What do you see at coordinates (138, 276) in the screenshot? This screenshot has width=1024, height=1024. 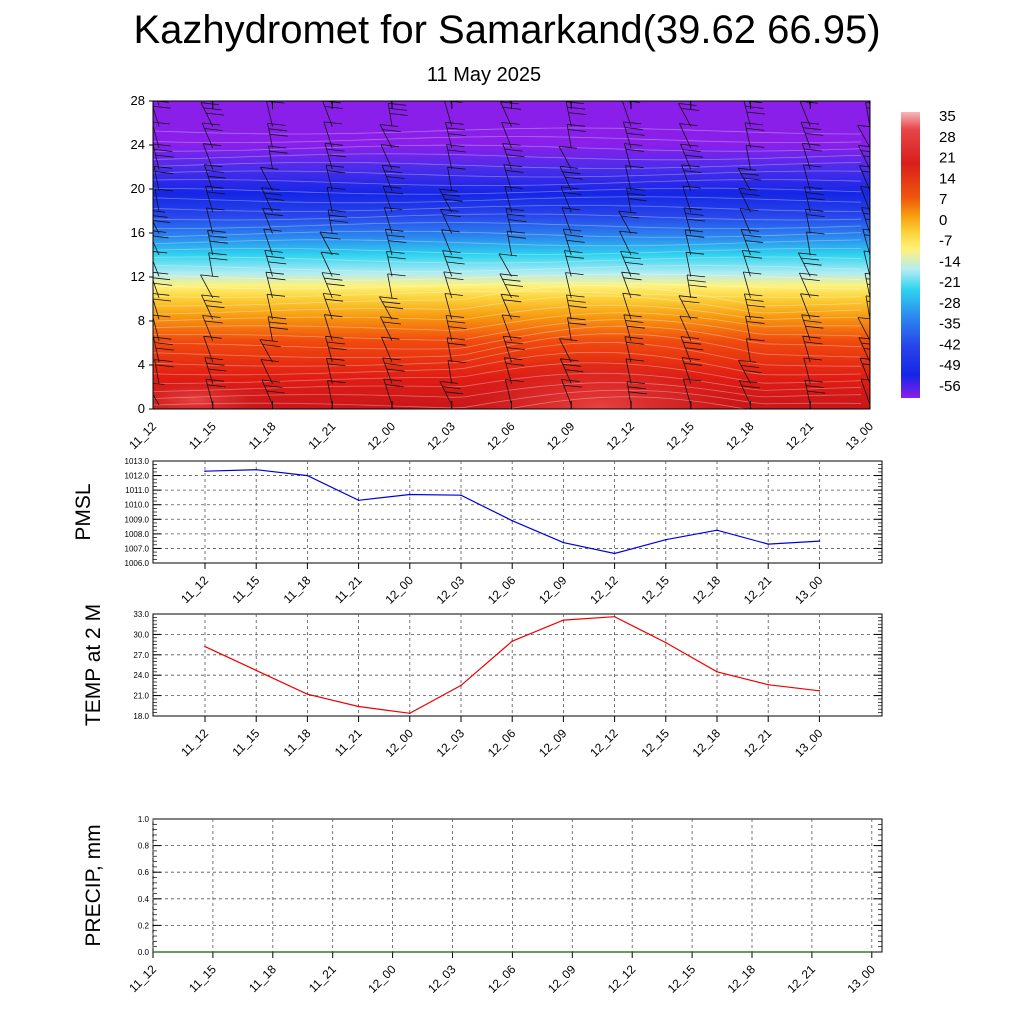 I see `y-tick-label: 12` at bounding box center [138, 276].